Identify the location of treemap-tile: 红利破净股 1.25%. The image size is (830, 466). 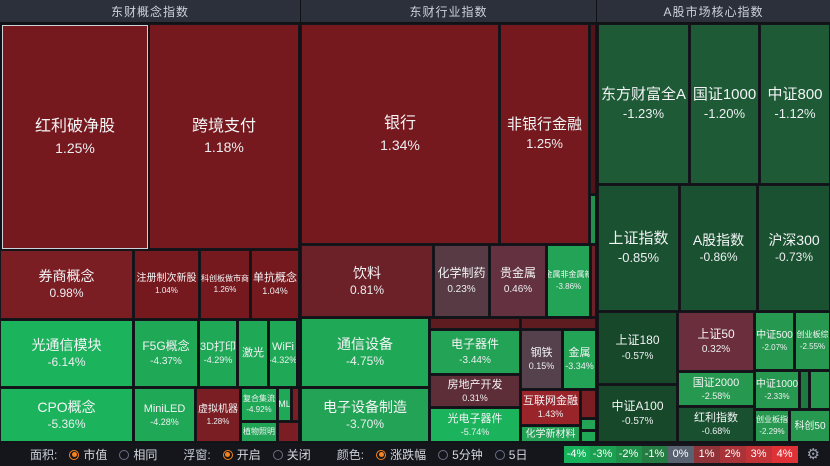
(75, 137).